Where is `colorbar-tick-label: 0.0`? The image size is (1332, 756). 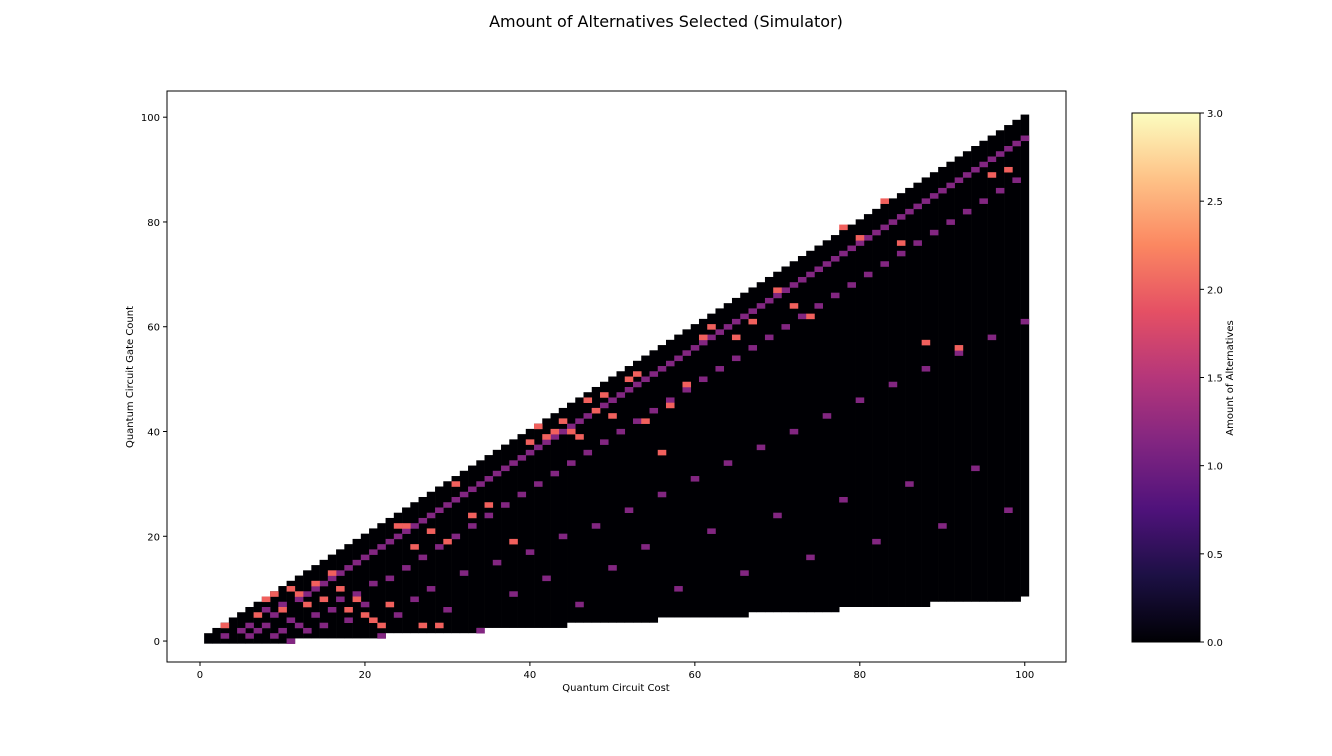
colorbar-tick-label: 0.0 is located at coordinates (1215, 643).